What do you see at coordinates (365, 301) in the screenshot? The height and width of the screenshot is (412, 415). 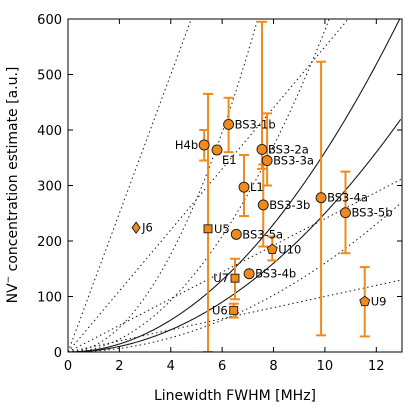 I see `point-u9` at bounding box center [365, 301].